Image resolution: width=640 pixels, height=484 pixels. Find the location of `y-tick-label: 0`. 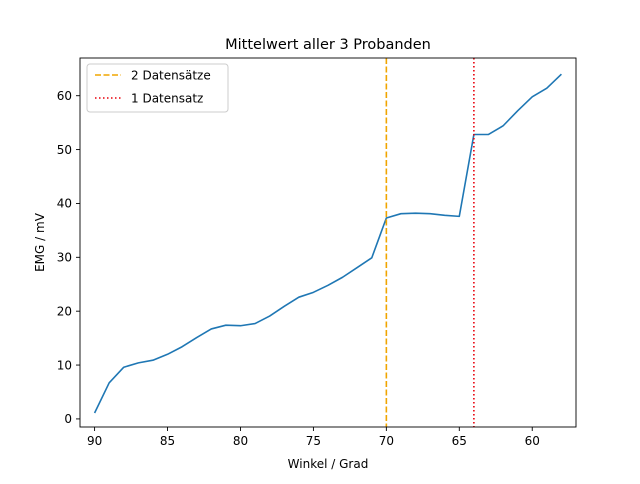

y-tick-label: 0 is located at coordinates (68, 419).